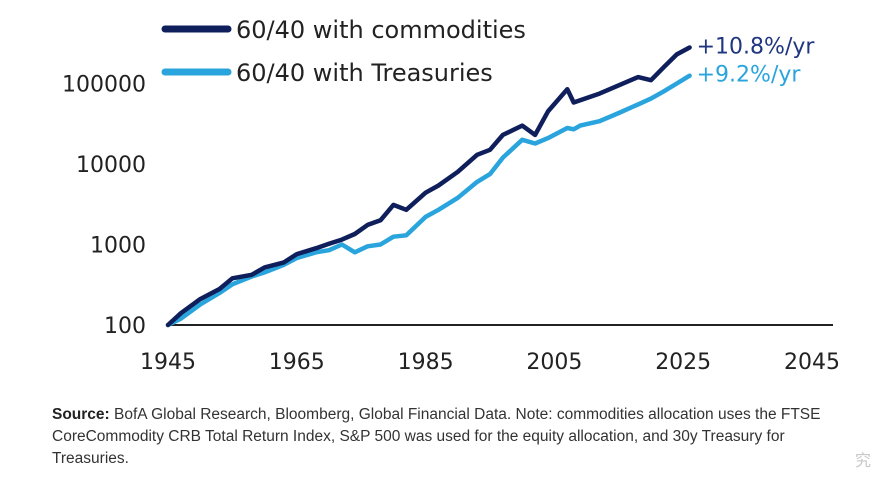  What do you see at coordinates (381, 30) in the screenshot?
I see `legend-label: 60/40 with commodities` at bounding box center [381, 30].